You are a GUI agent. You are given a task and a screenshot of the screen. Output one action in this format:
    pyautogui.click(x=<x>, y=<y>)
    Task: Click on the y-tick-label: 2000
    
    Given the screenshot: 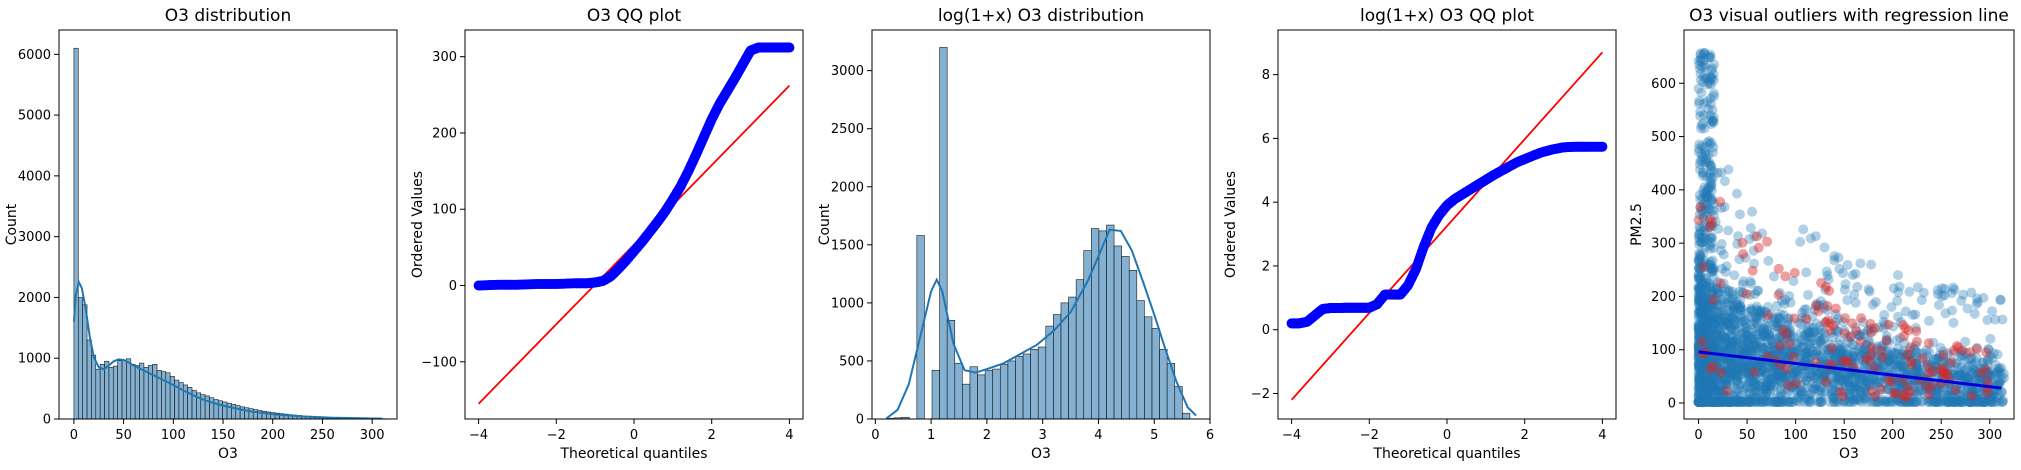 What is the action you would take?
    pyautogui.click(x=847, y=187)
    